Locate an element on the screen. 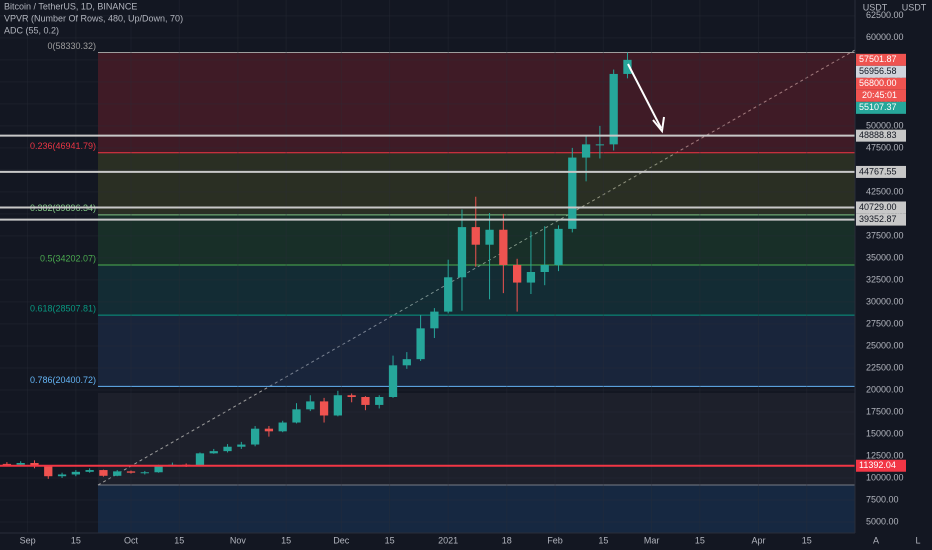 Image resolution: width=932 pixels, height=550 pixels. x-tick-label: Sep is located at coordinates (28, 540).